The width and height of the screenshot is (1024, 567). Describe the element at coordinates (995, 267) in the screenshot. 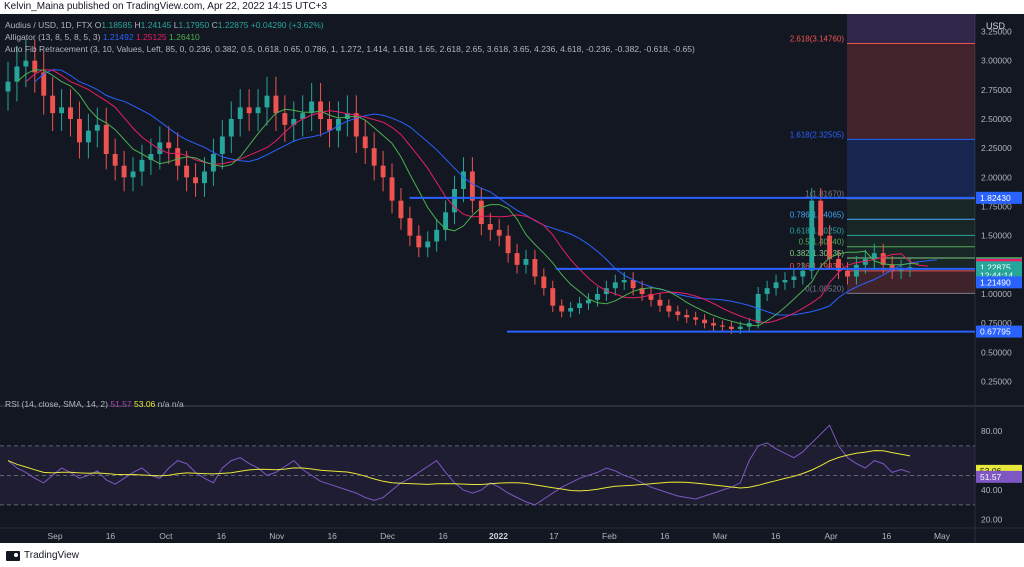

I see `price-badge-text: 1.22875` at that location.